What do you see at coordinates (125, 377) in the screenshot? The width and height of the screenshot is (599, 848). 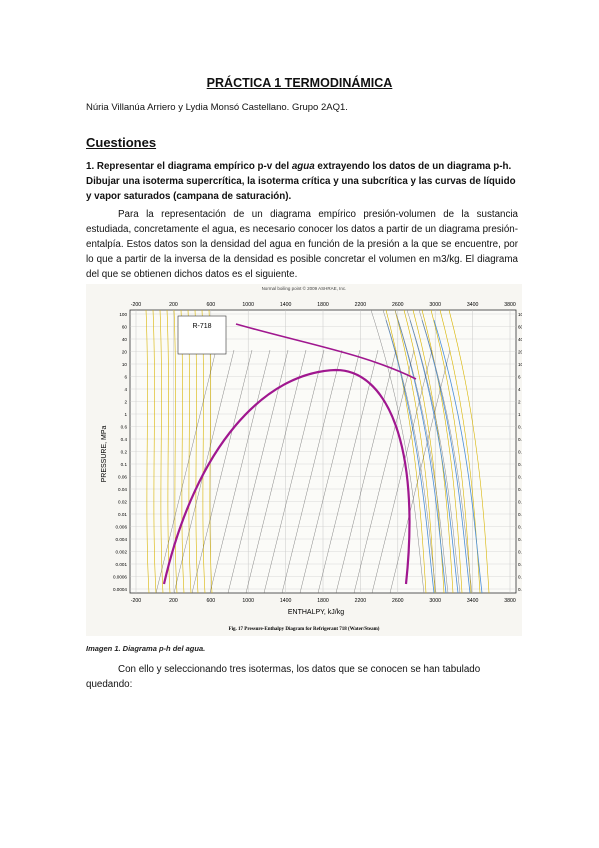 I see `left-tick-label: 6` at bounding box center [125, 377].